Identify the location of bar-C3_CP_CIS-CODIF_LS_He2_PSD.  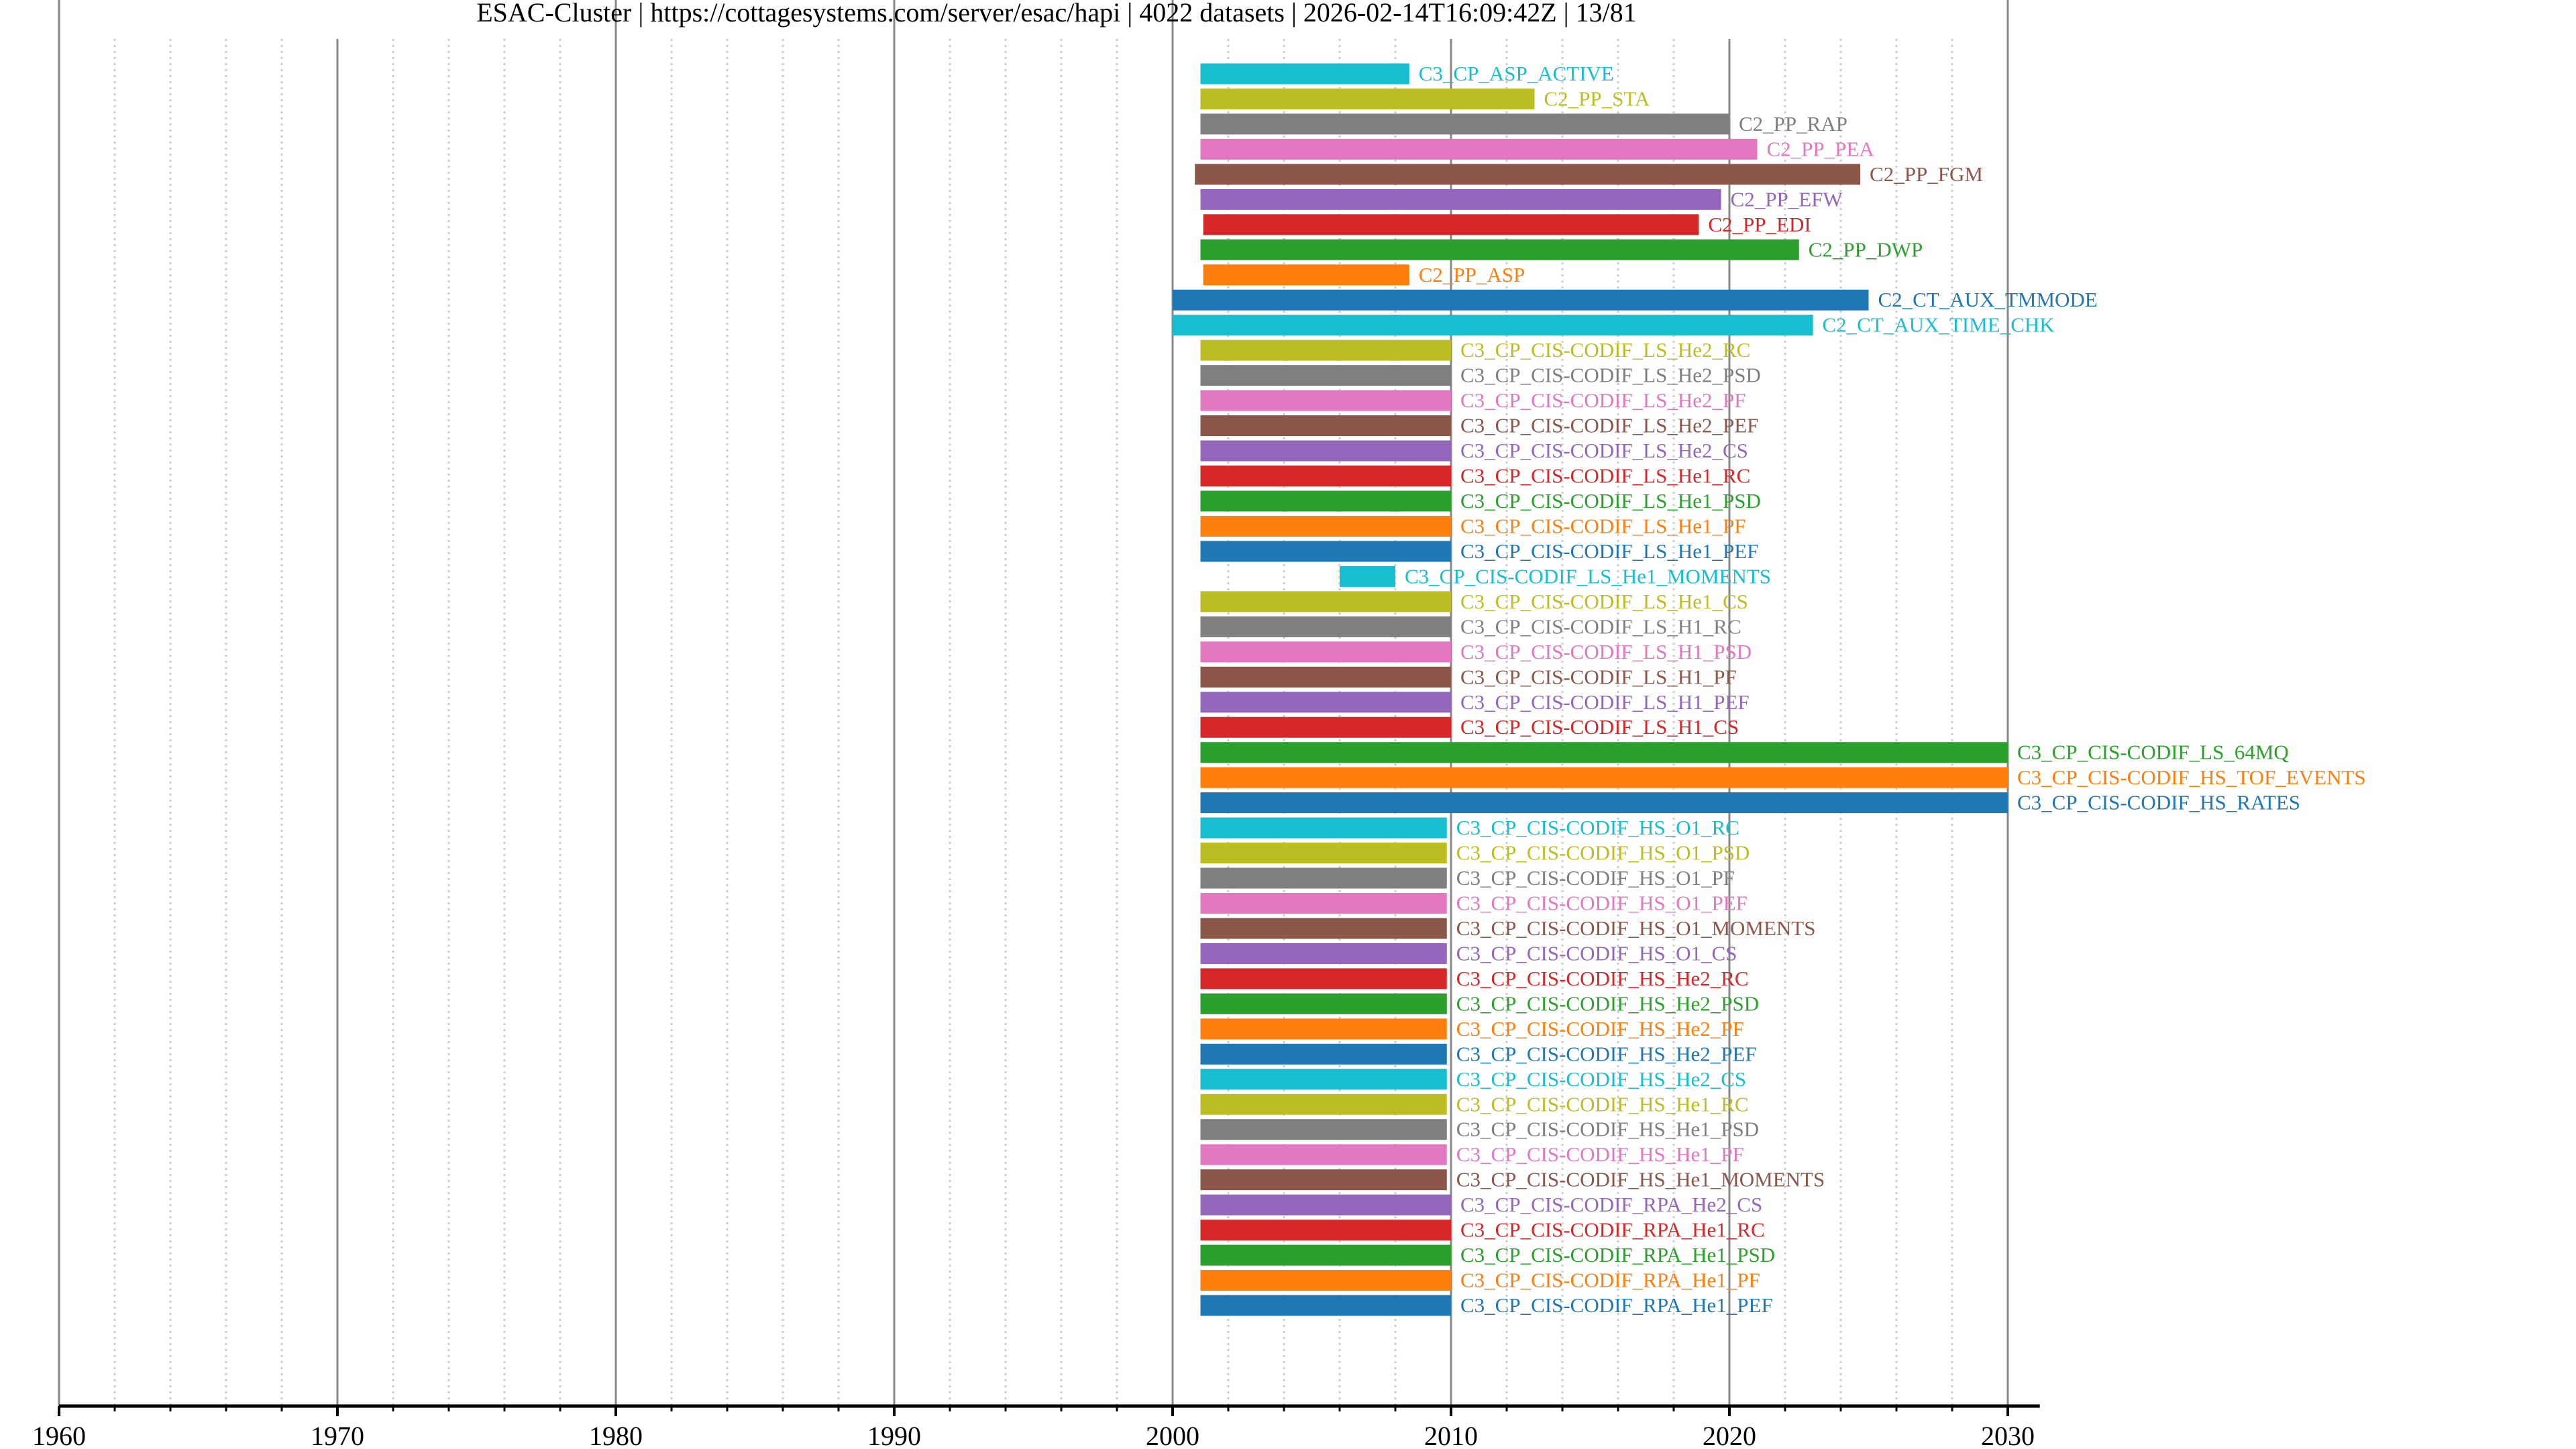
(1326, 375).